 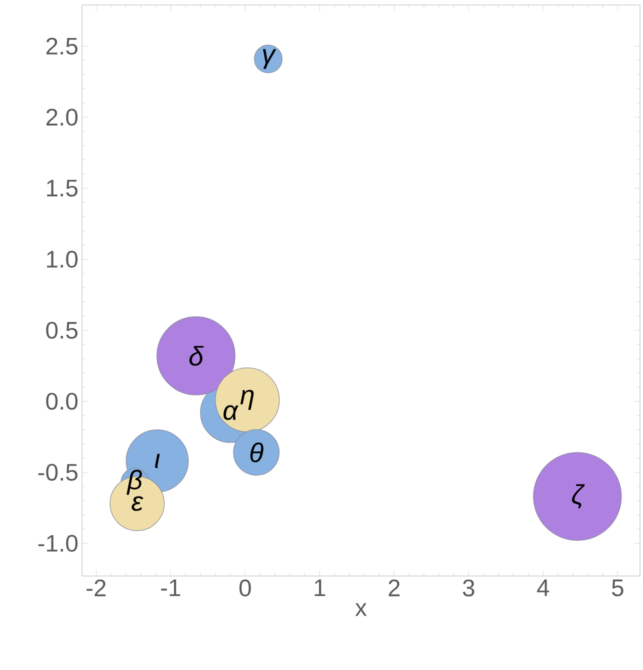 What do you see at coordinates (320, 588) in the screenshot?
I see `x-tick-label: 1` at bounding box center [320, 588].